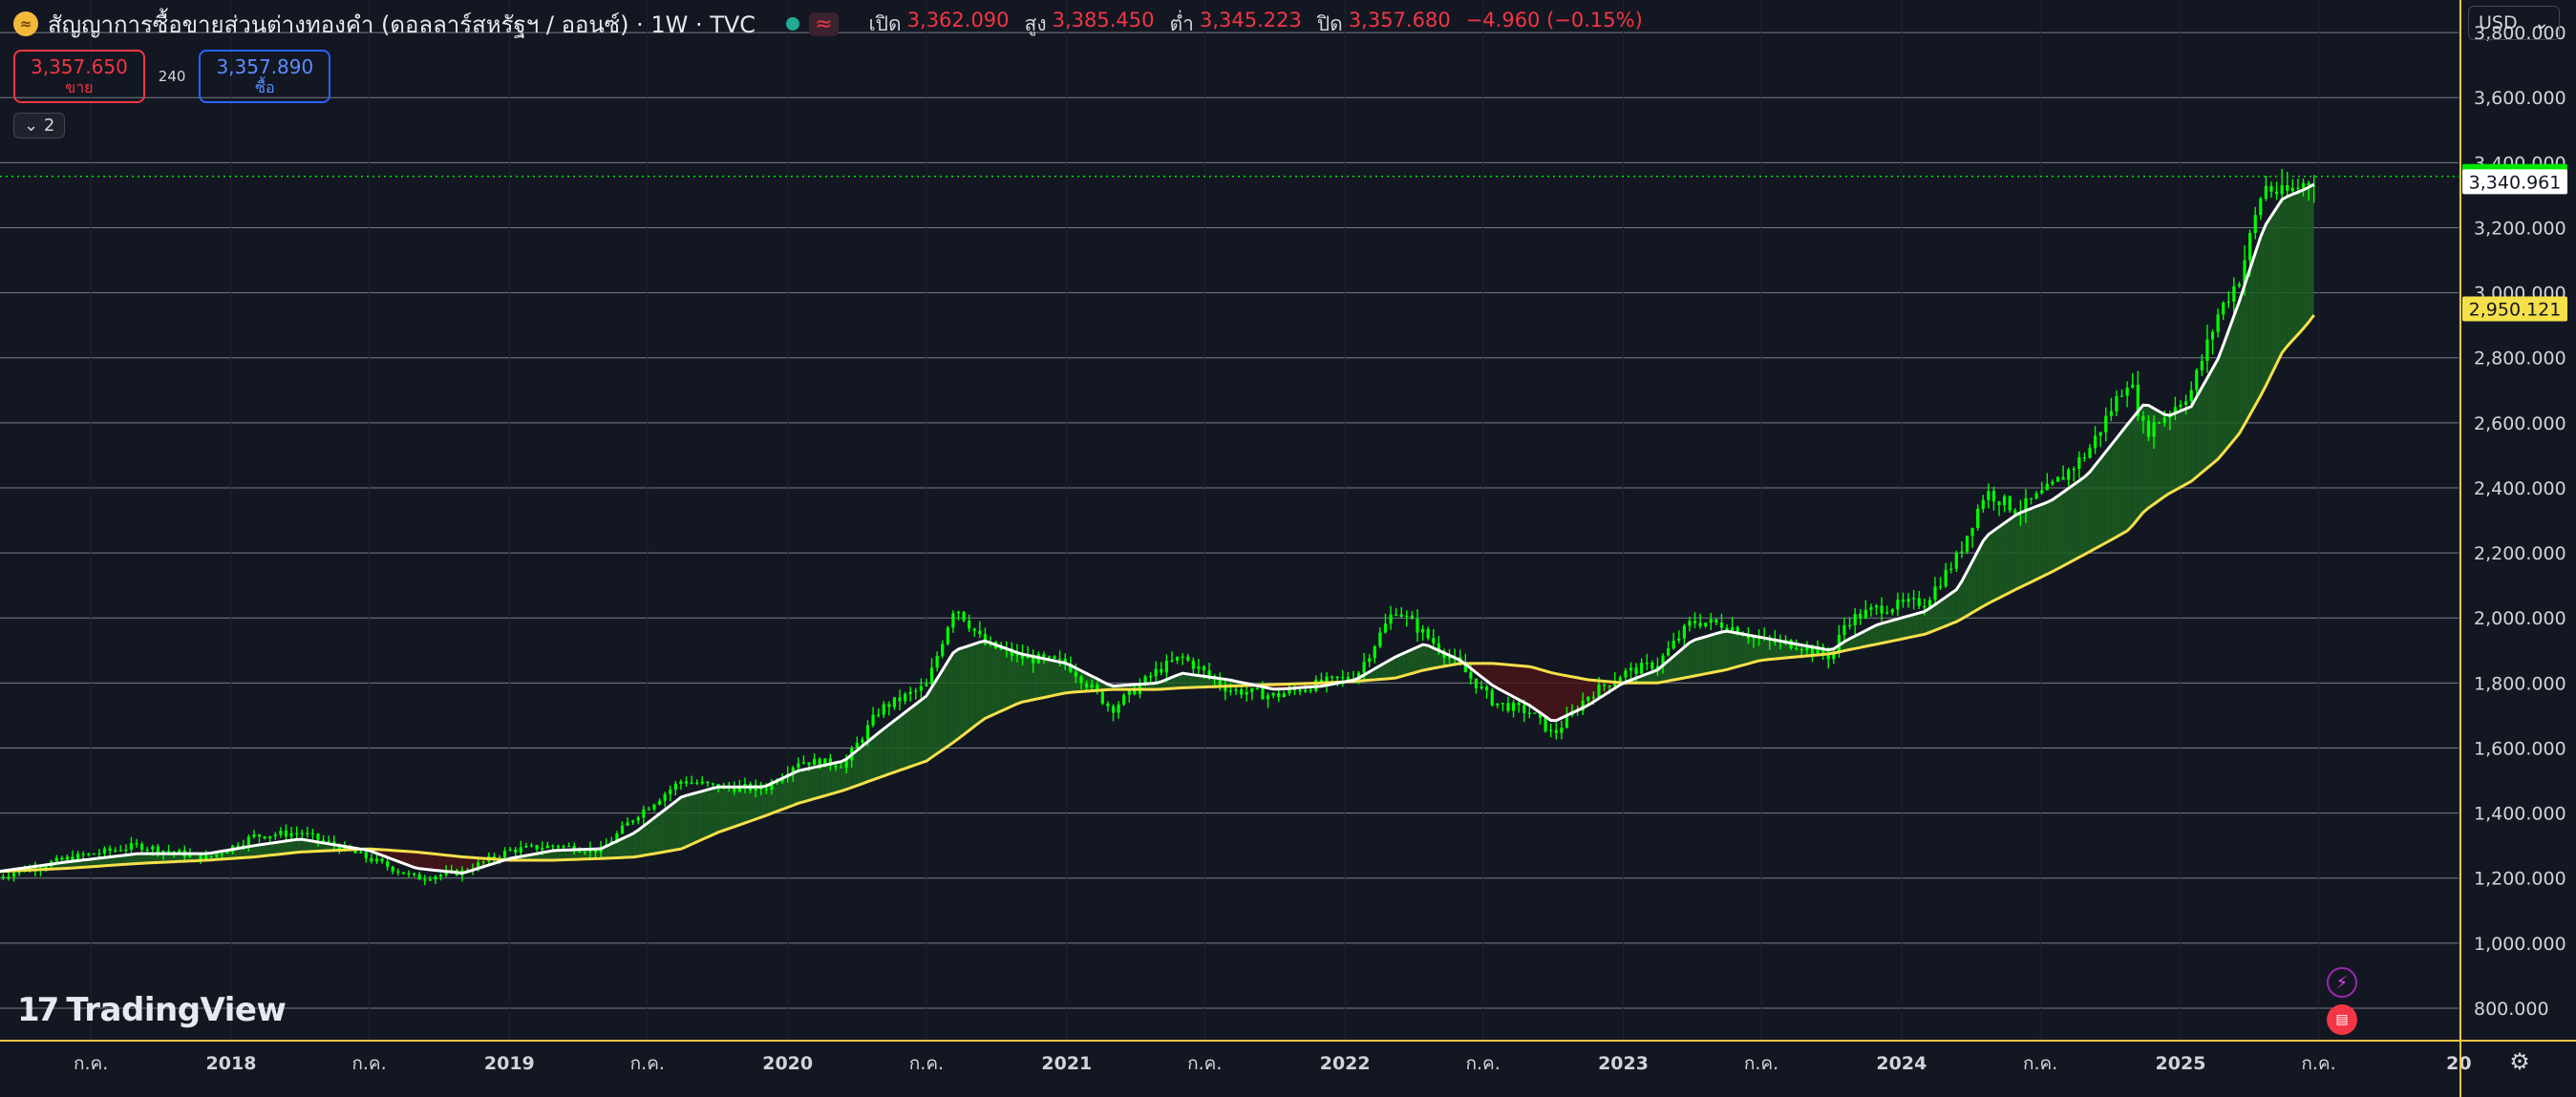 Image resolution: width=2576 pixels, height=1097 pixels. What do you see at coordinates (79, 76) in the screenshot?
I see `sell-button: 3,357.650 ขาย` at bounding box center [79, 76].